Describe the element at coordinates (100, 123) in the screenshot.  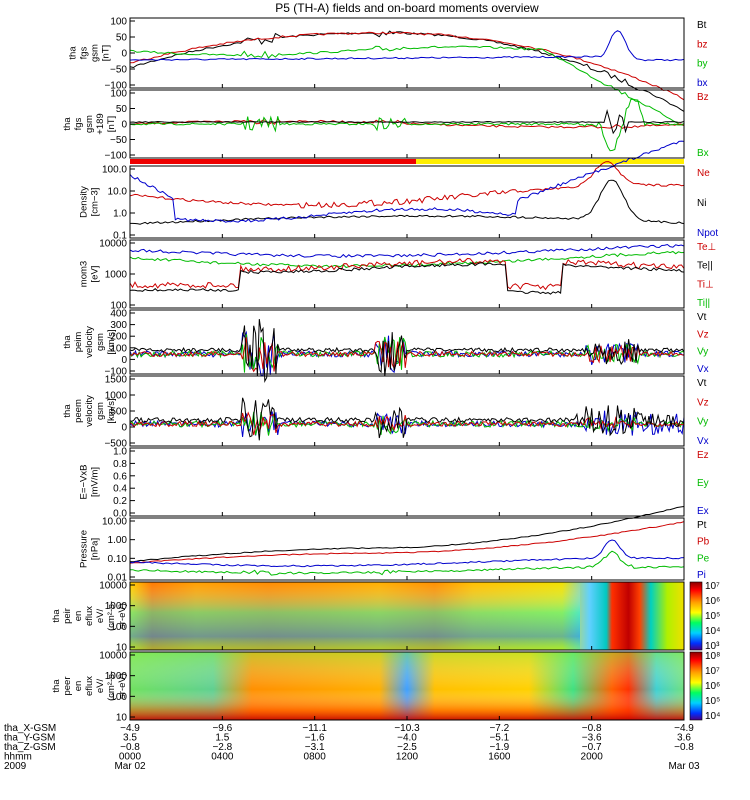
I see `y-axis-label: +189` at that location.